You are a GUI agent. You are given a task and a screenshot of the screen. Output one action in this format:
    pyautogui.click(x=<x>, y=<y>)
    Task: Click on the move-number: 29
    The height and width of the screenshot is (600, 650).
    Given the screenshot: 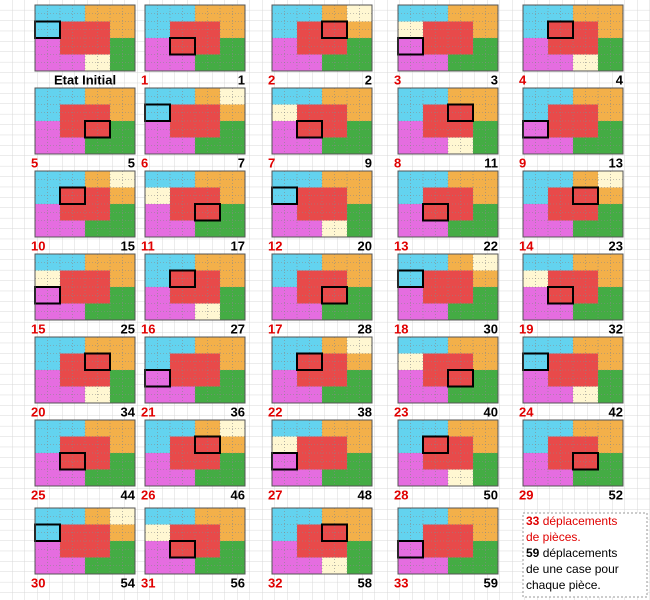 What is the action you would take?
    pyautogui.click(x=526, y=494)
    